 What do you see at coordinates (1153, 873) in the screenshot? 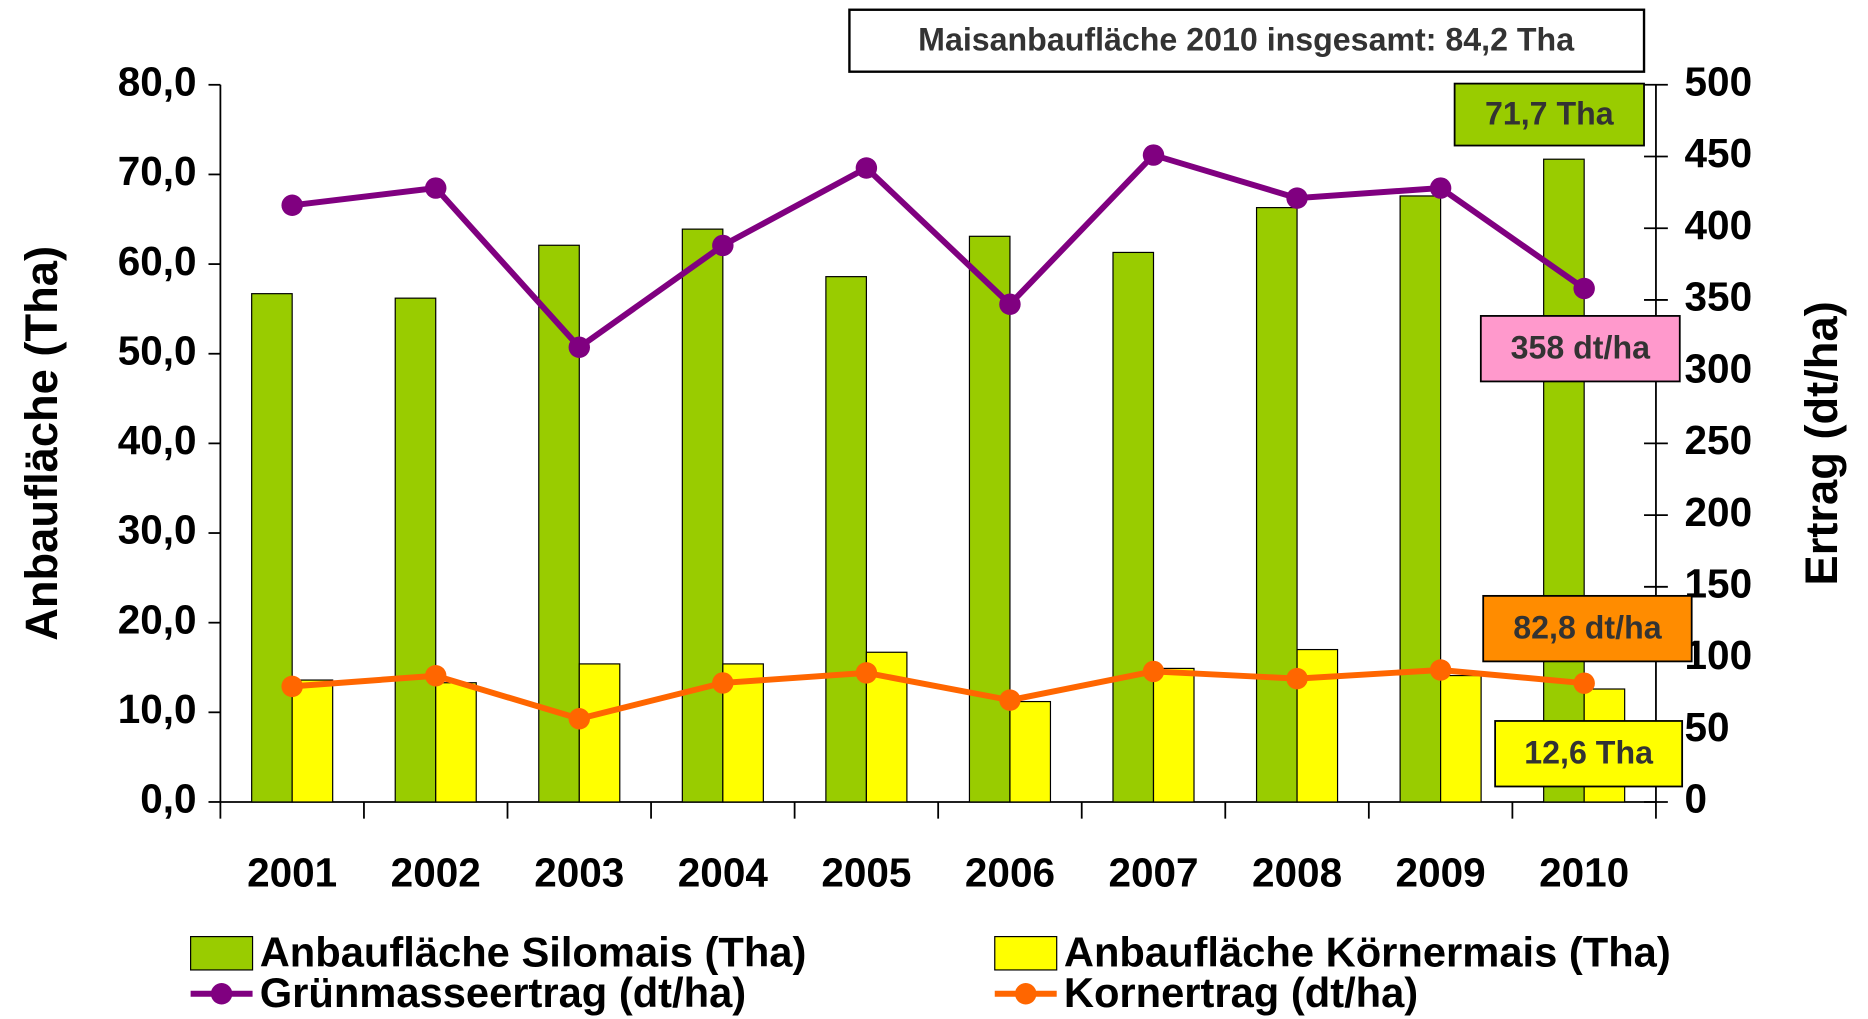
I see `x-tick-label: 2007` at bounding box center [1153, 873].